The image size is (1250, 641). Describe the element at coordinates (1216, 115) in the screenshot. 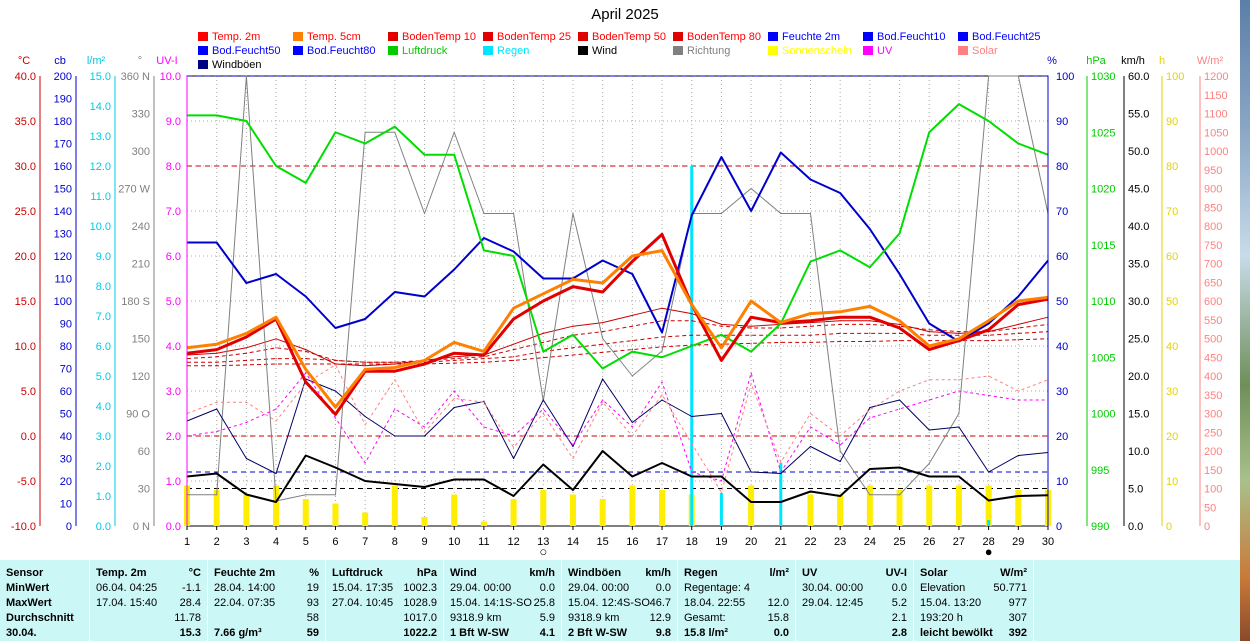

I see `axis-tick-solar_wm2: 1100` at that location.